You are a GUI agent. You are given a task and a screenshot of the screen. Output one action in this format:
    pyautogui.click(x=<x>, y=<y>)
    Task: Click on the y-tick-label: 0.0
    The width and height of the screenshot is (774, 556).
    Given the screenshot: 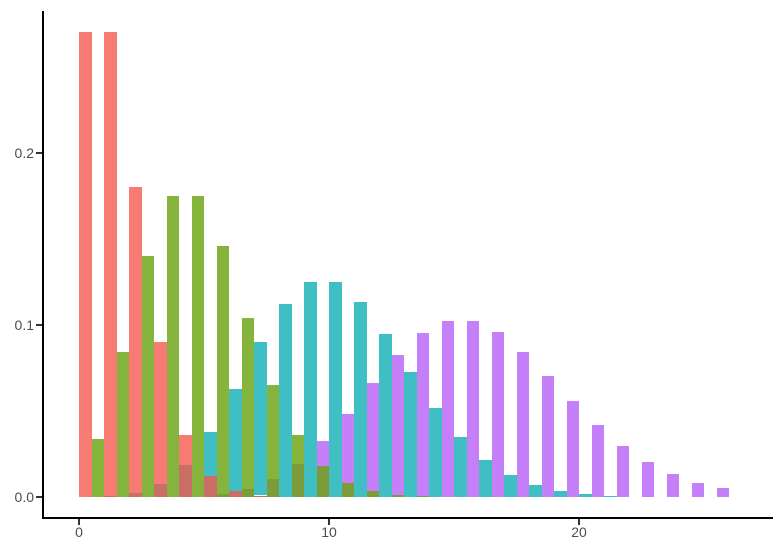 What is the action you would take?
    pyautogui.click(x=24, y=497)
    